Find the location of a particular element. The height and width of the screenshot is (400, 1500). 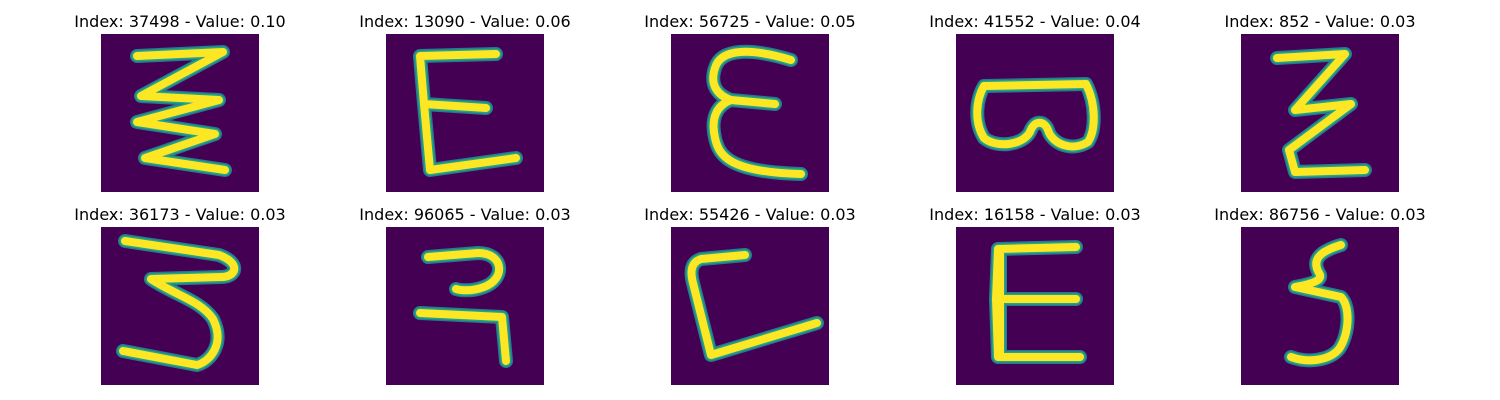

panel-6: Index: 36173 - Value: 0.03 is located at coordinates (180, 297).